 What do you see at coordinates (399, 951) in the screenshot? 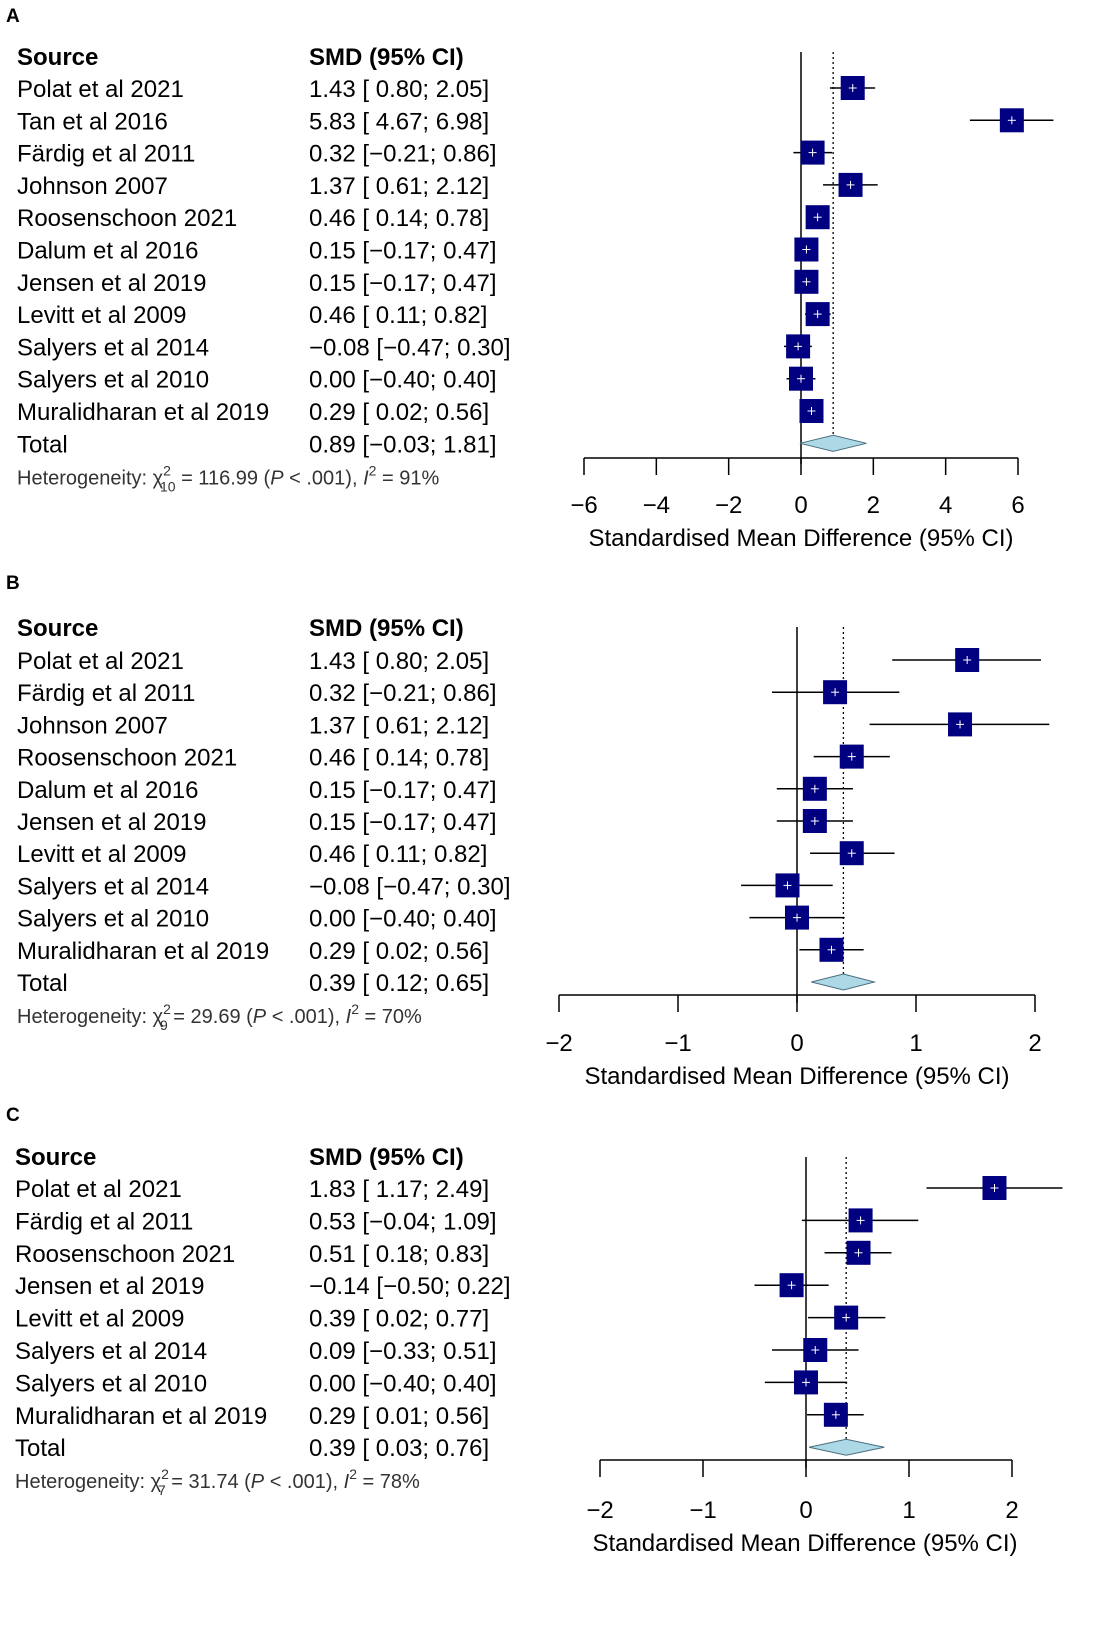
I see `study-ci-label: 0.29 [ 0.02; 0.56]` at bounding box center [399, 951].